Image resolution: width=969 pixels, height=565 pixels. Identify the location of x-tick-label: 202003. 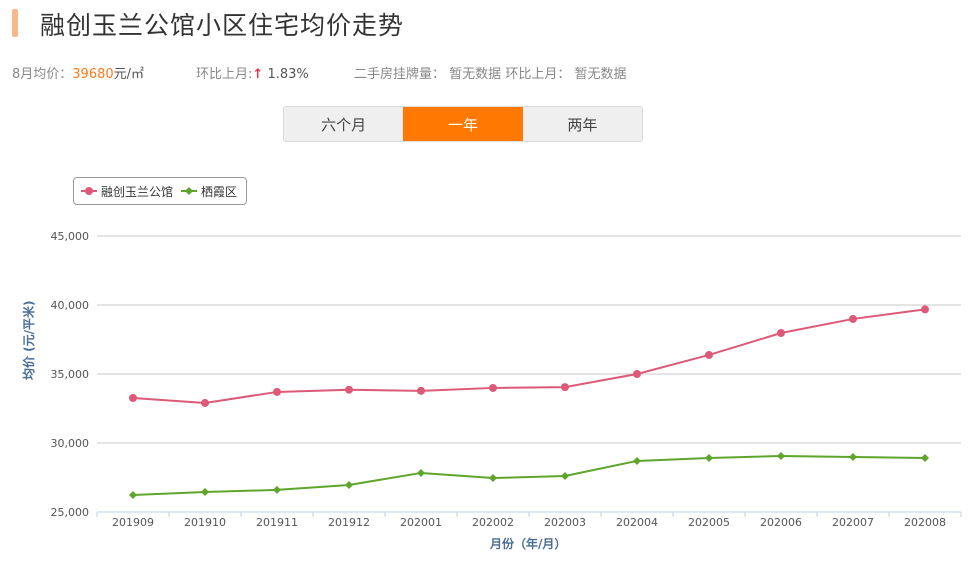
(565, 522).